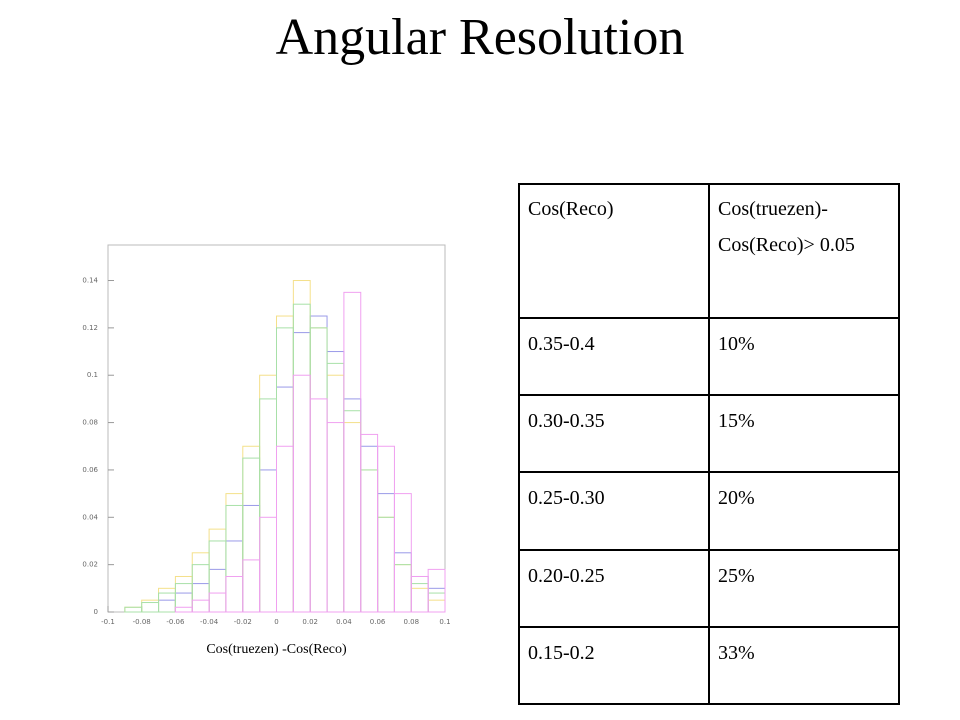 The width and height of the screenshot is (960, 720). I want to click on table-cell: Cos(truezen)-Cos(Reco)> 0.05, so click(804, 251).